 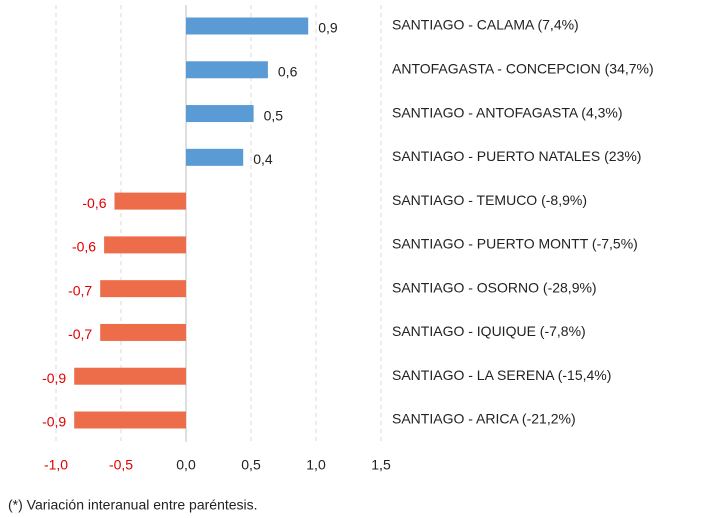 I want to click on category-label: SANTIAGO - PUERTO MONTT (-7,5%), so click(x=515, y=244).